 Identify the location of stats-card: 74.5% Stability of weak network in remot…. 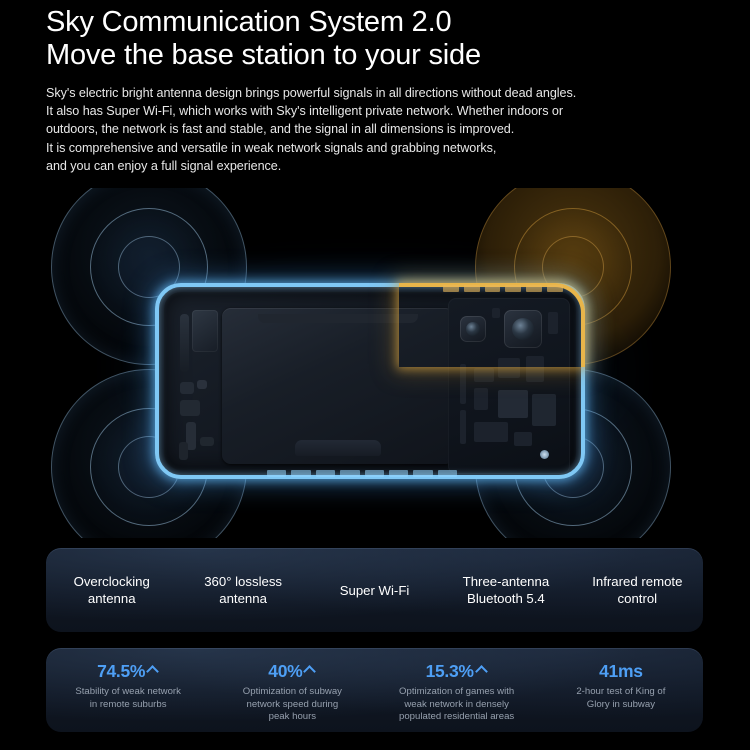
(374, 690).